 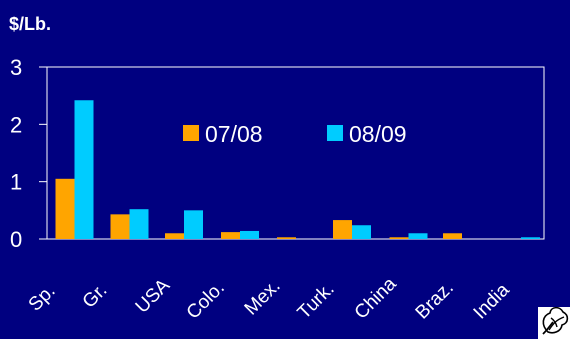 What do you see at coordinates (16, 124) in the screenshot?
I see `y-tick-label-2: 2` at bounding box center [16, 124].